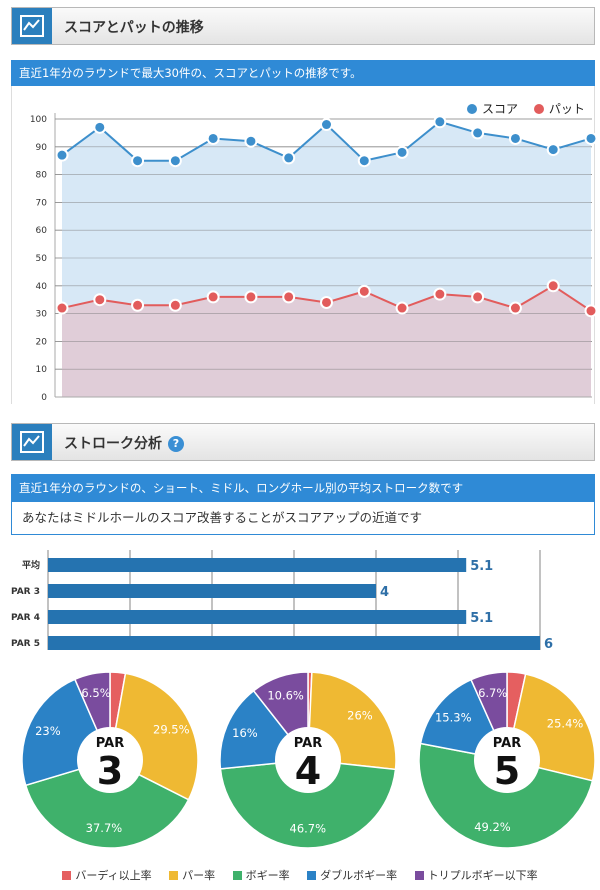  Describe the element at coordinates (25, 618) in the screenshot. I see `bar-category-label: PAR 4` at that location.